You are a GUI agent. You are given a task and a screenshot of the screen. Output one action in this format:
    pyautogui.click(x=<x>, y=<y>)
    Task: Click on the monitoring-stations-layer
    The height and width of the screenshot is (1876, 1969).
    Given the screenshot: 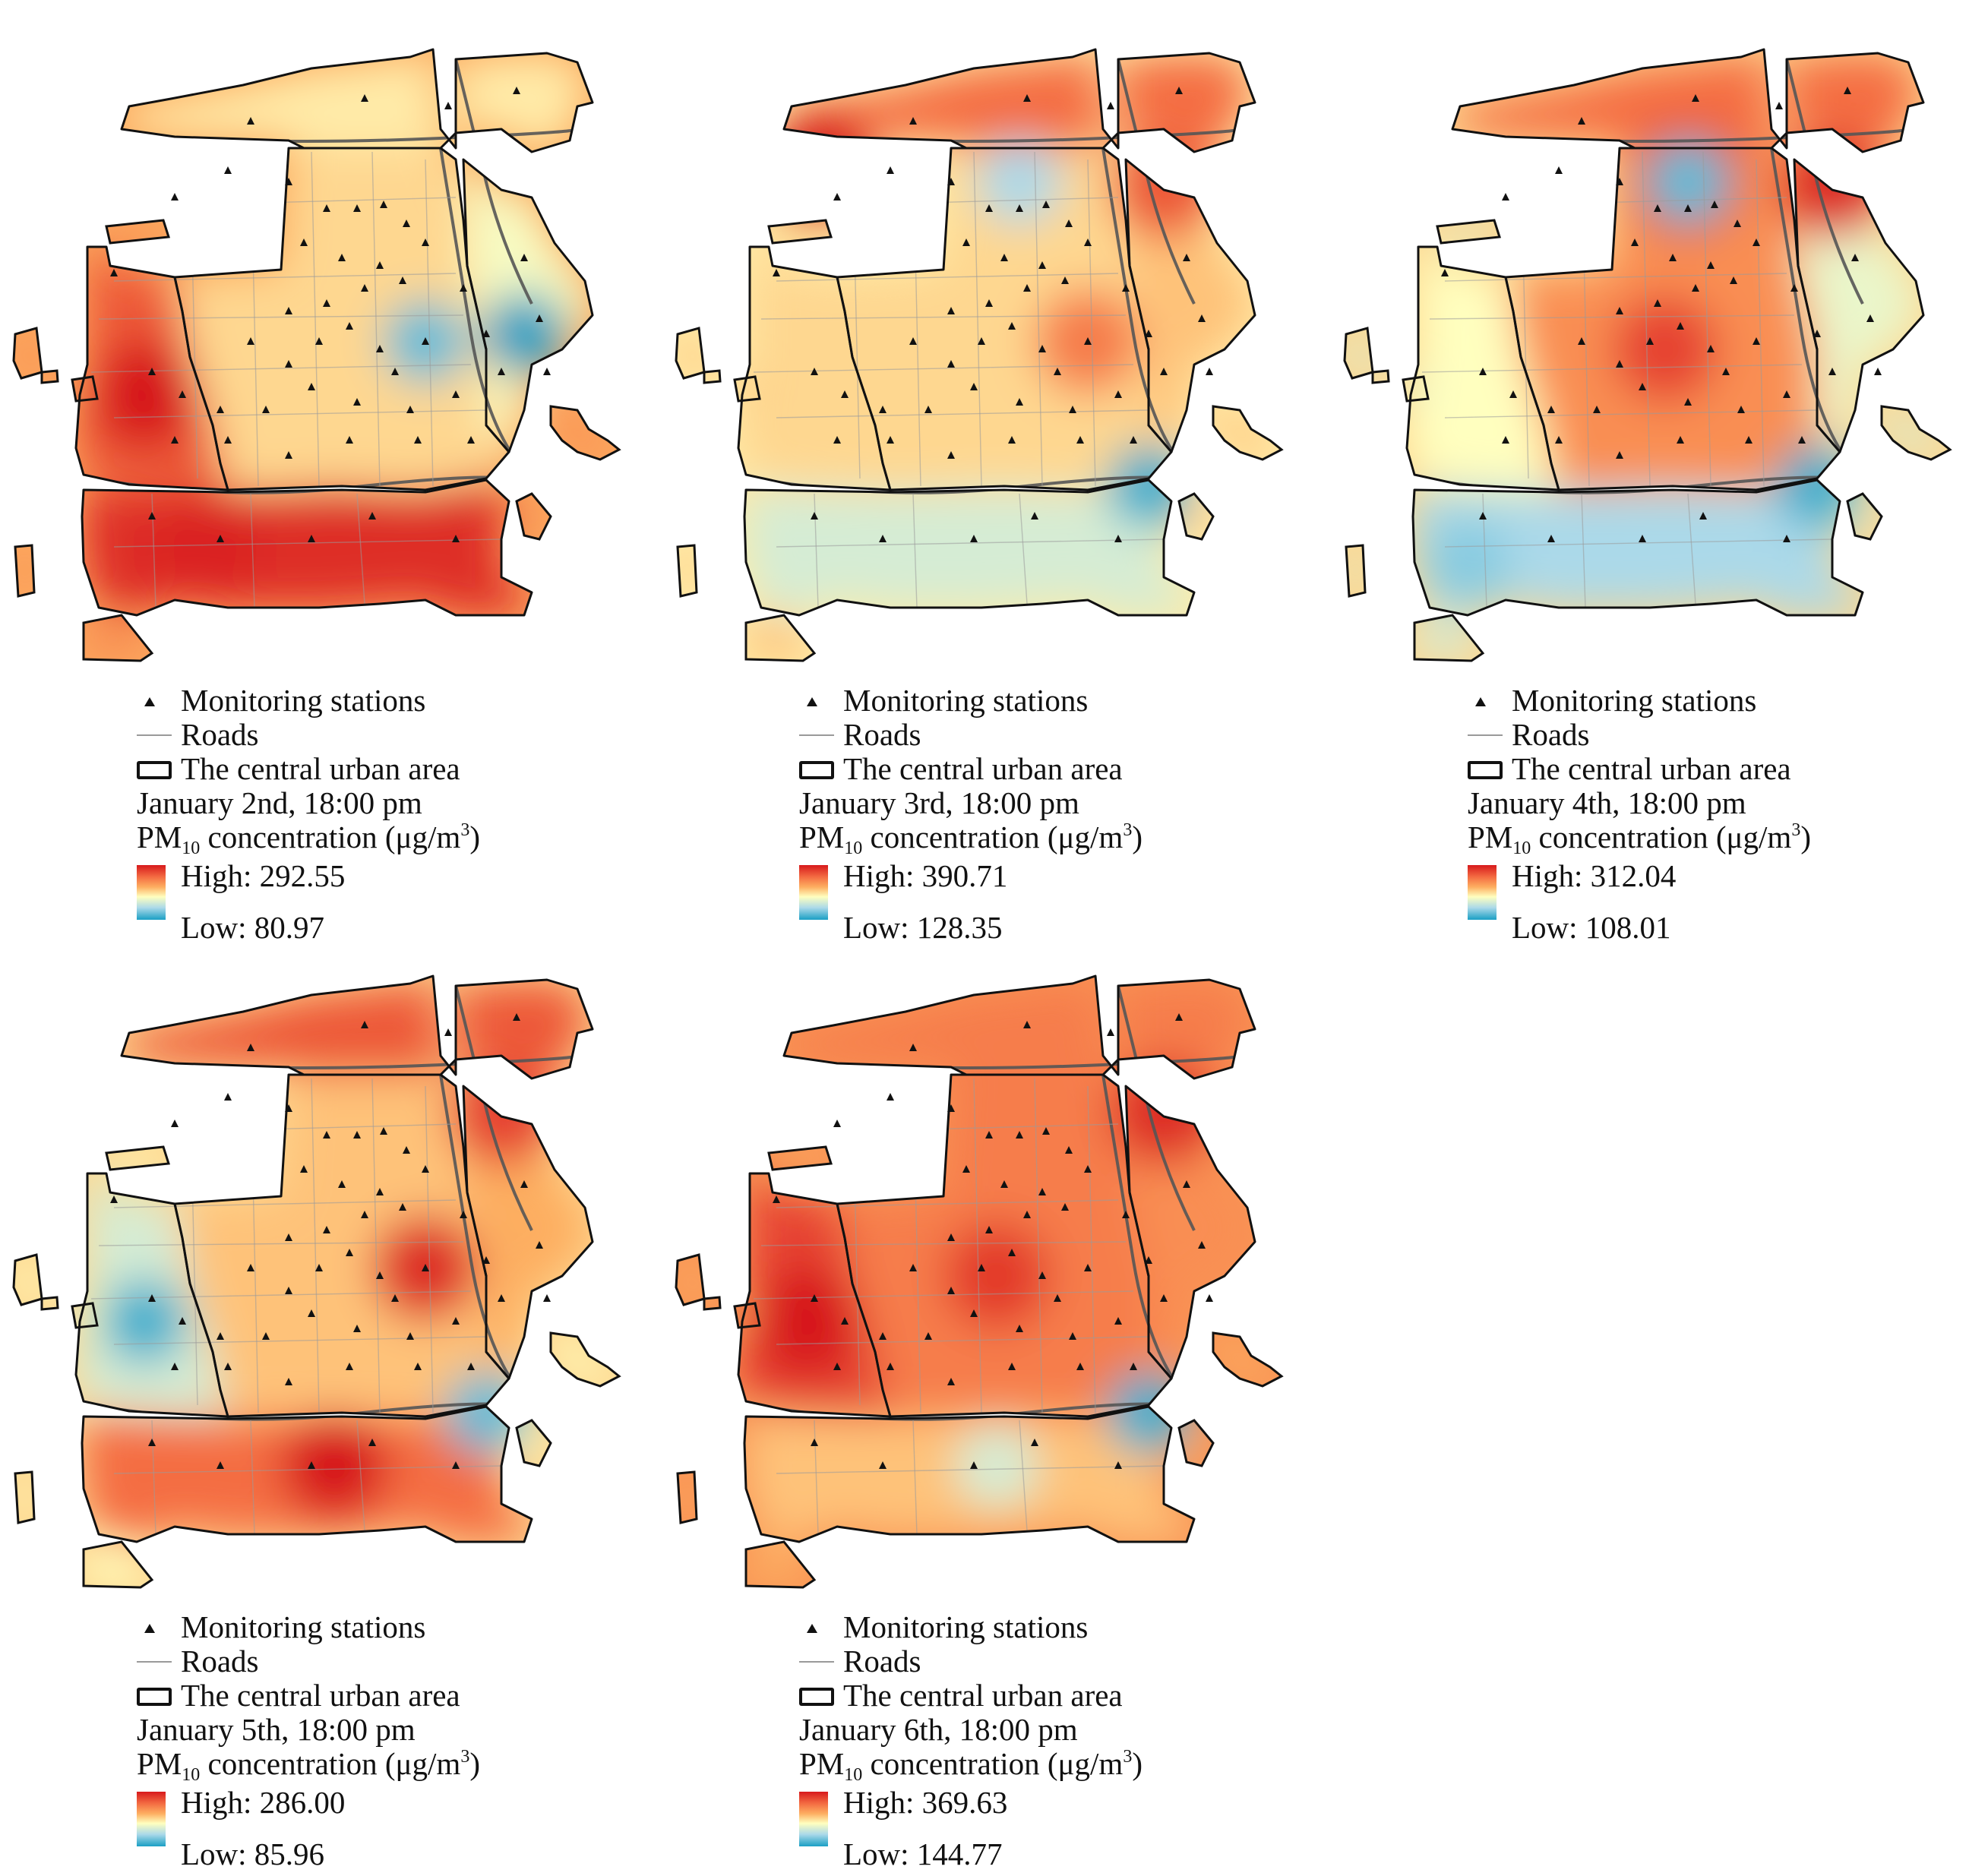 What is the action you would take?
    pyautogui.click(x=993, y=314)
    